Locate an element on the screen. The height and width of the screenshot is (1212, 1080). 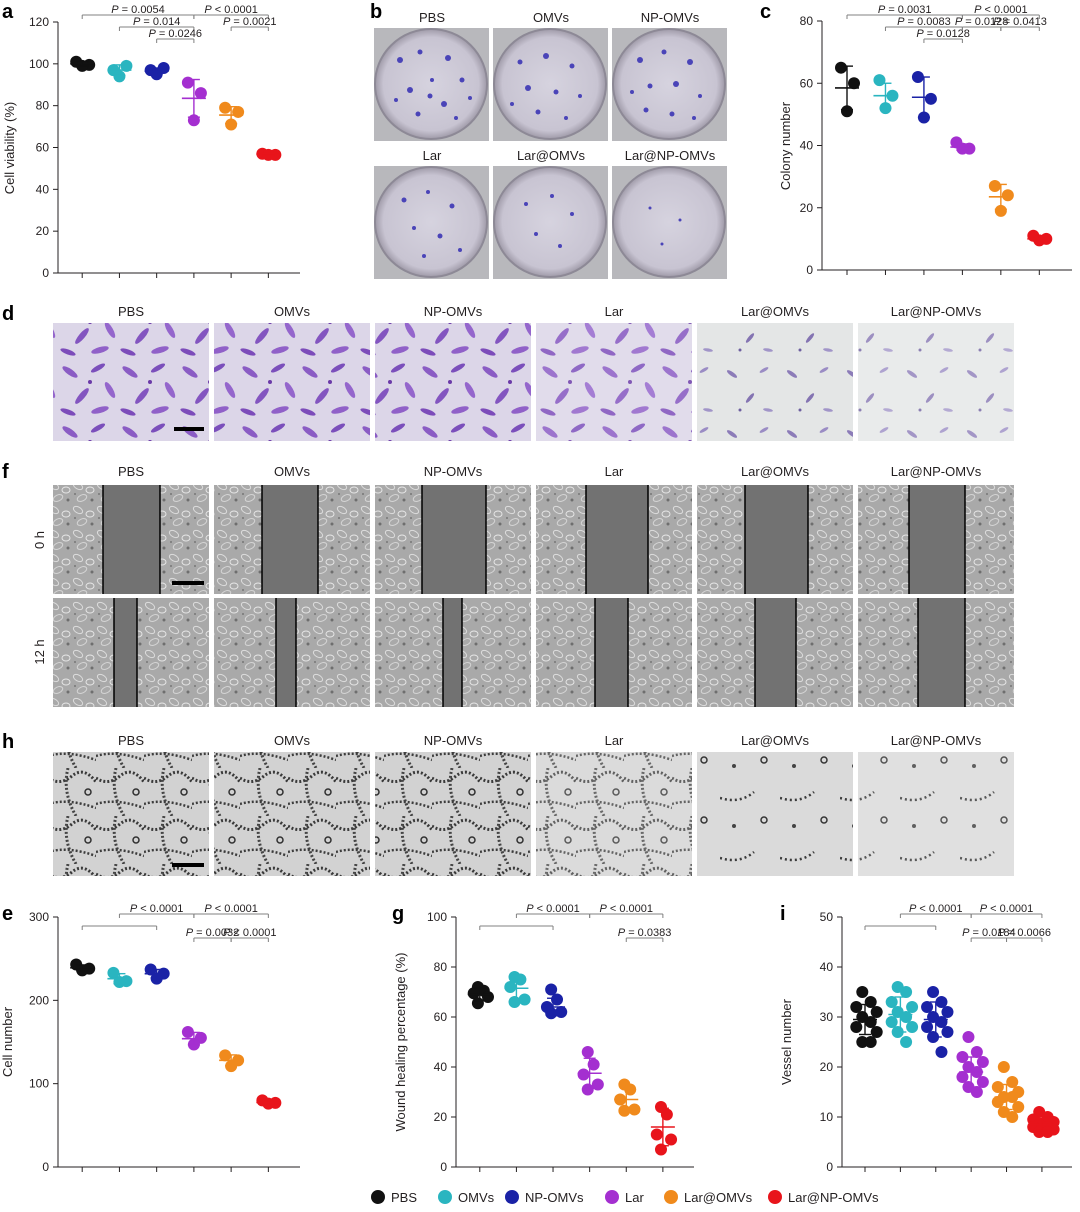
panel-h-label-0: PBS is located at coordinates (131, 740).